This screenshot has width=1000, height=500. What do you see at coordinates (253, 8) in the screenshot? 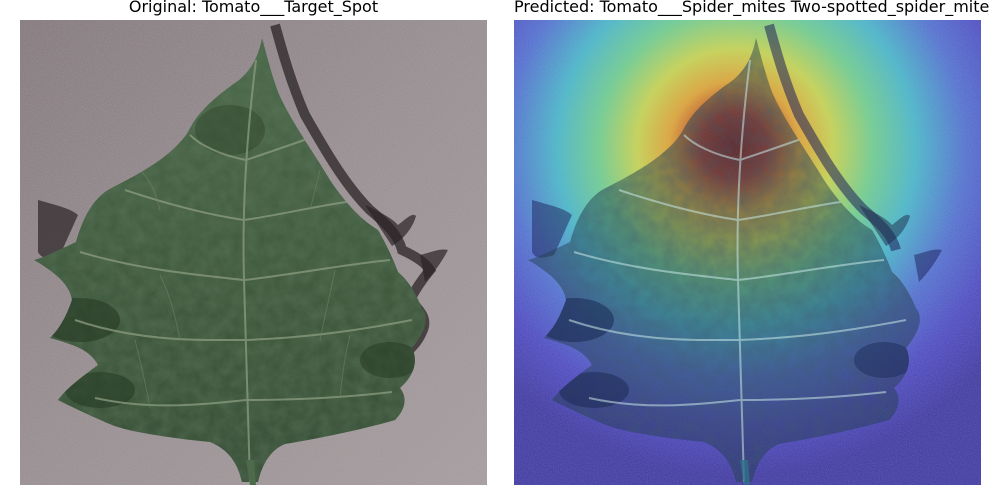
I see `original-image-title: Original: Tomato___Target_Spot` at bounding box center [253, 8].